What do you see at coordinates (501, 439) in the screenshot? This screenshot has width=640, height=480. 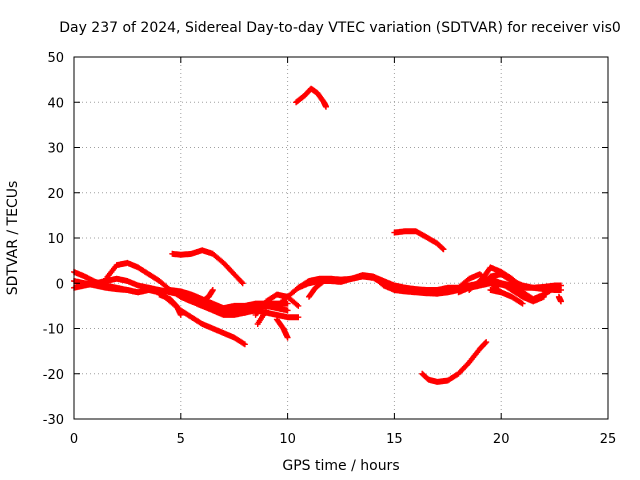 I see `x-tick-label: 20` at bounding box center [501, 439].